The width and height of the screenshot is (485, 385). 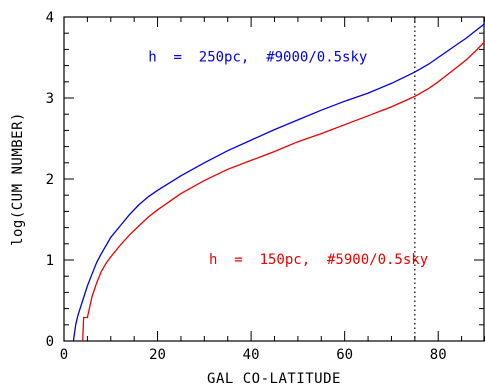 What do you see at coordinates (344, 355) in the screenshot?
I see `x-tick-label: 60` at bounding box center [344, 355].